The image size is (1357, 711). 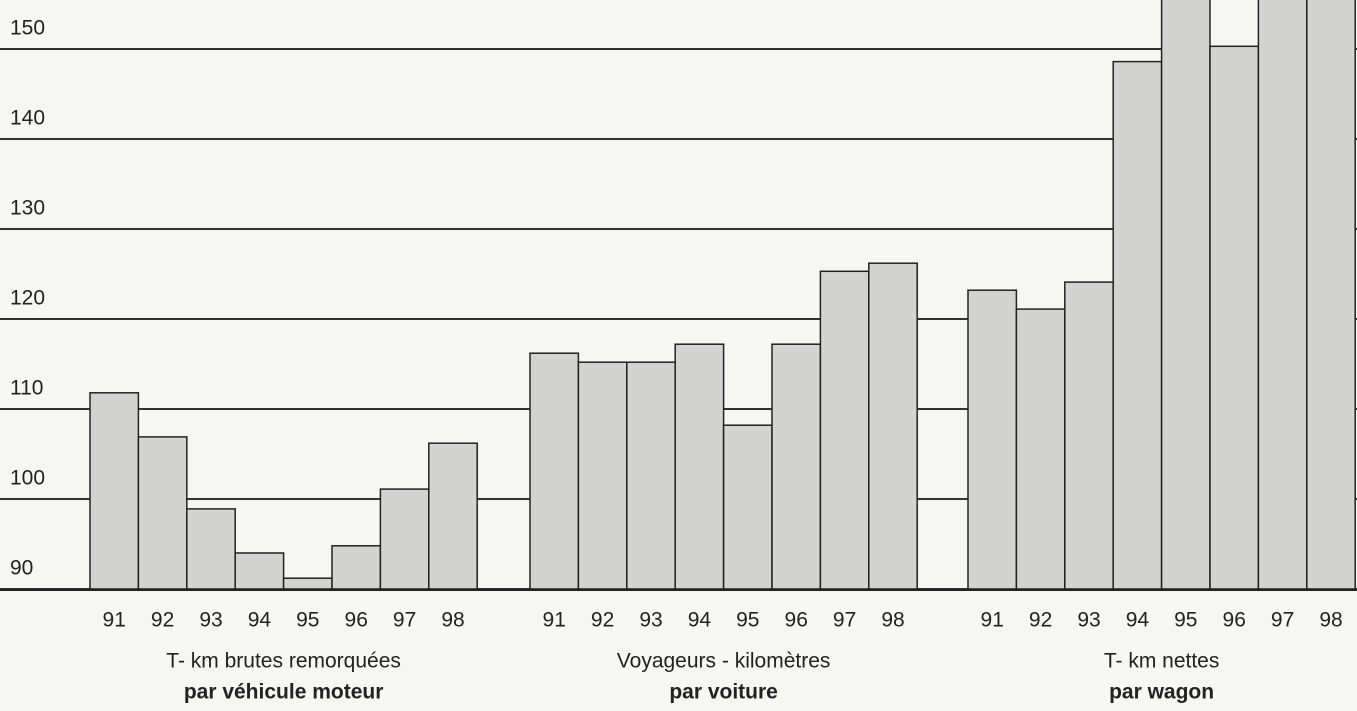 I want to click on y-tick-label: 140, so click(x=27, y=118).